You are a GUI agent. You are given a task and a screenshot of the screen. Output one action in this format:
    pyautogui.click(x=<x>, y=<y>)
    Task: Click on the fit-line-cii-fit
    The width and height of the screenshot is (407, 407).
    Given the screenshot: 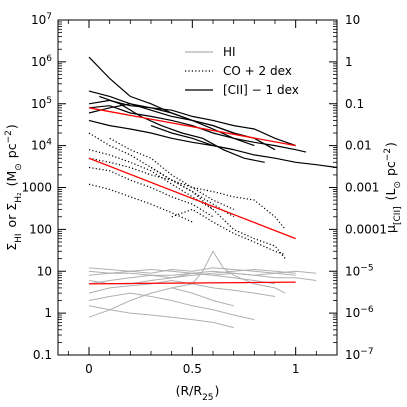 What is the action you would take?
    pyautogui.click(x=192, y=127)
    